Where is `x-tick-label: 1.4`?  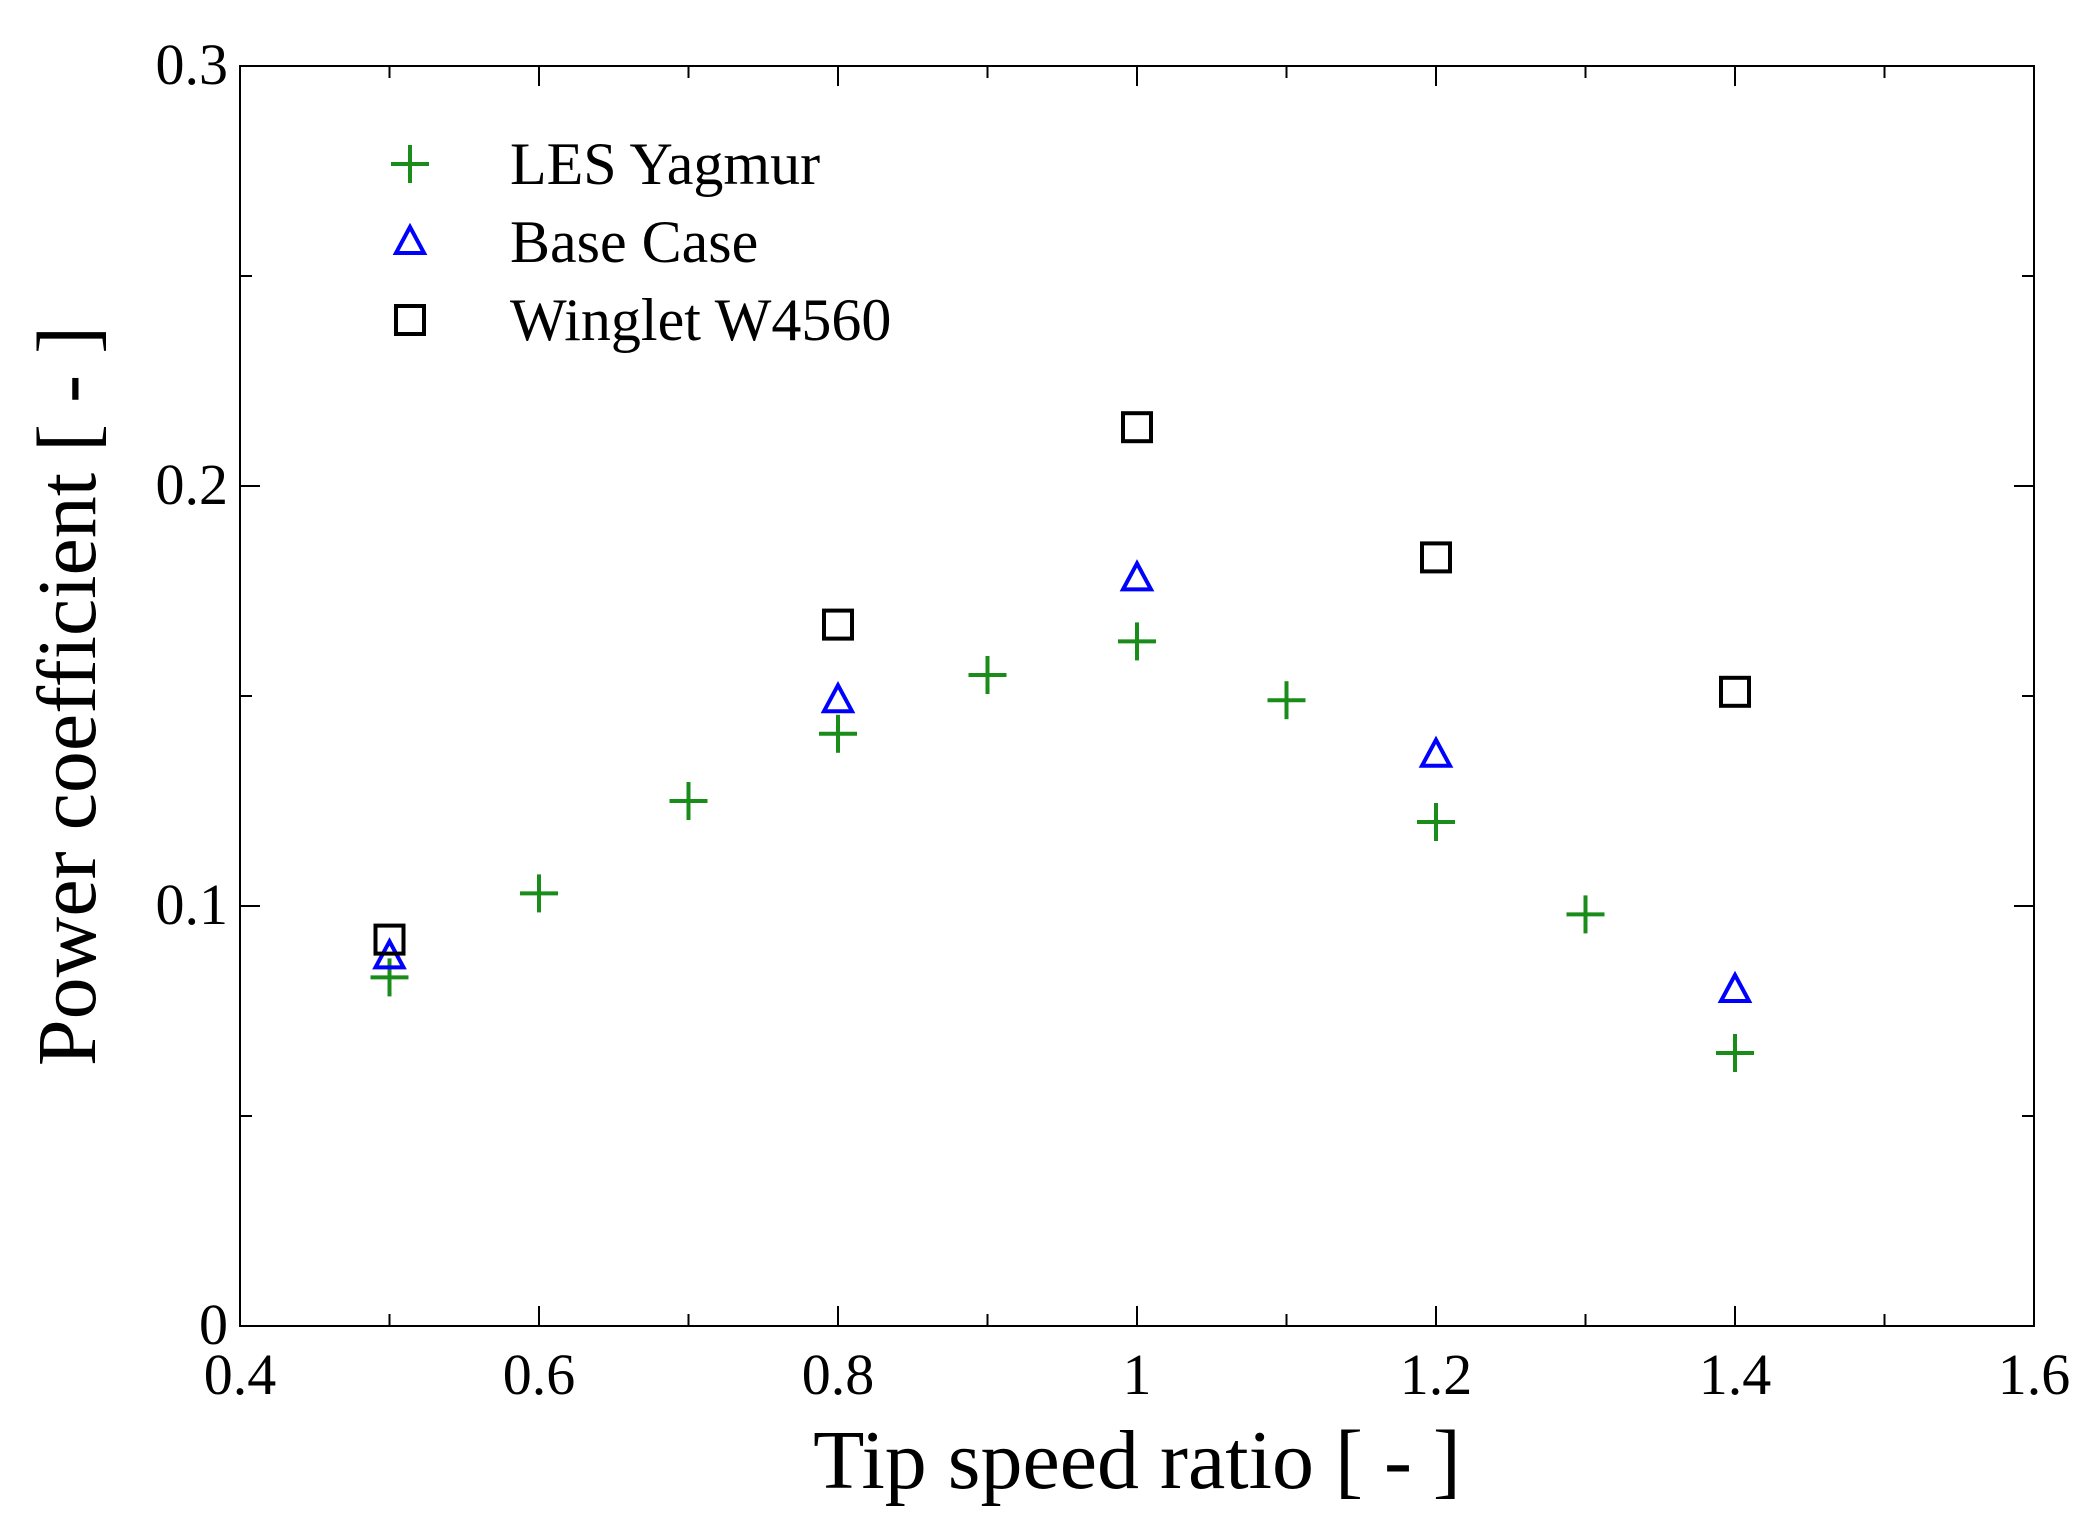
x-tick-label: 1.4 is located at coordinates (1735, 1374).